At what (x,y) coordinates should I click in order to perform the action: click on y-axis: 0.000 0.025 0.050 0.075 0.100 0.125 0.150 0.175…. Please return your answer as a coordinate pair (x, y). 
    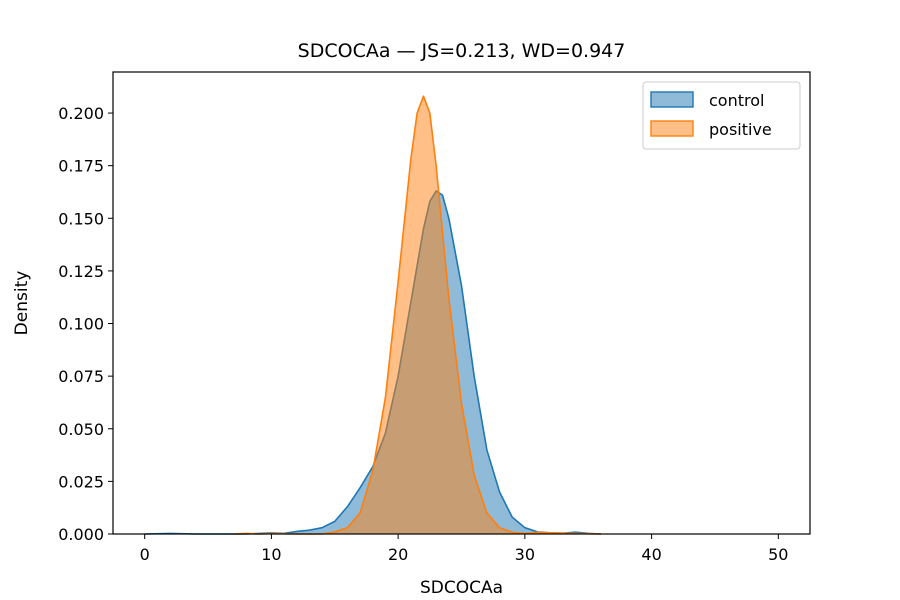
    Looking at the image, I should click on (85, 324).